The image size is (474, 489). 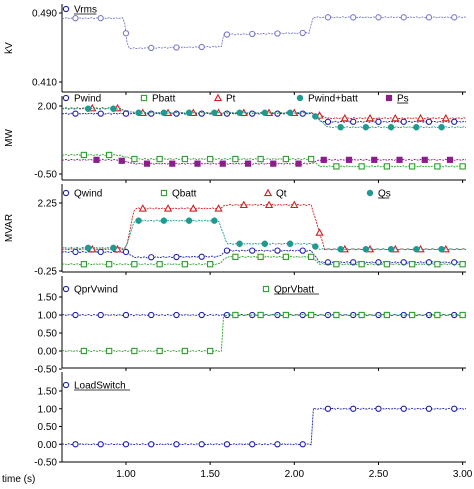 I want to click on legend-label: Pbatt, so click(x=164, y=99).